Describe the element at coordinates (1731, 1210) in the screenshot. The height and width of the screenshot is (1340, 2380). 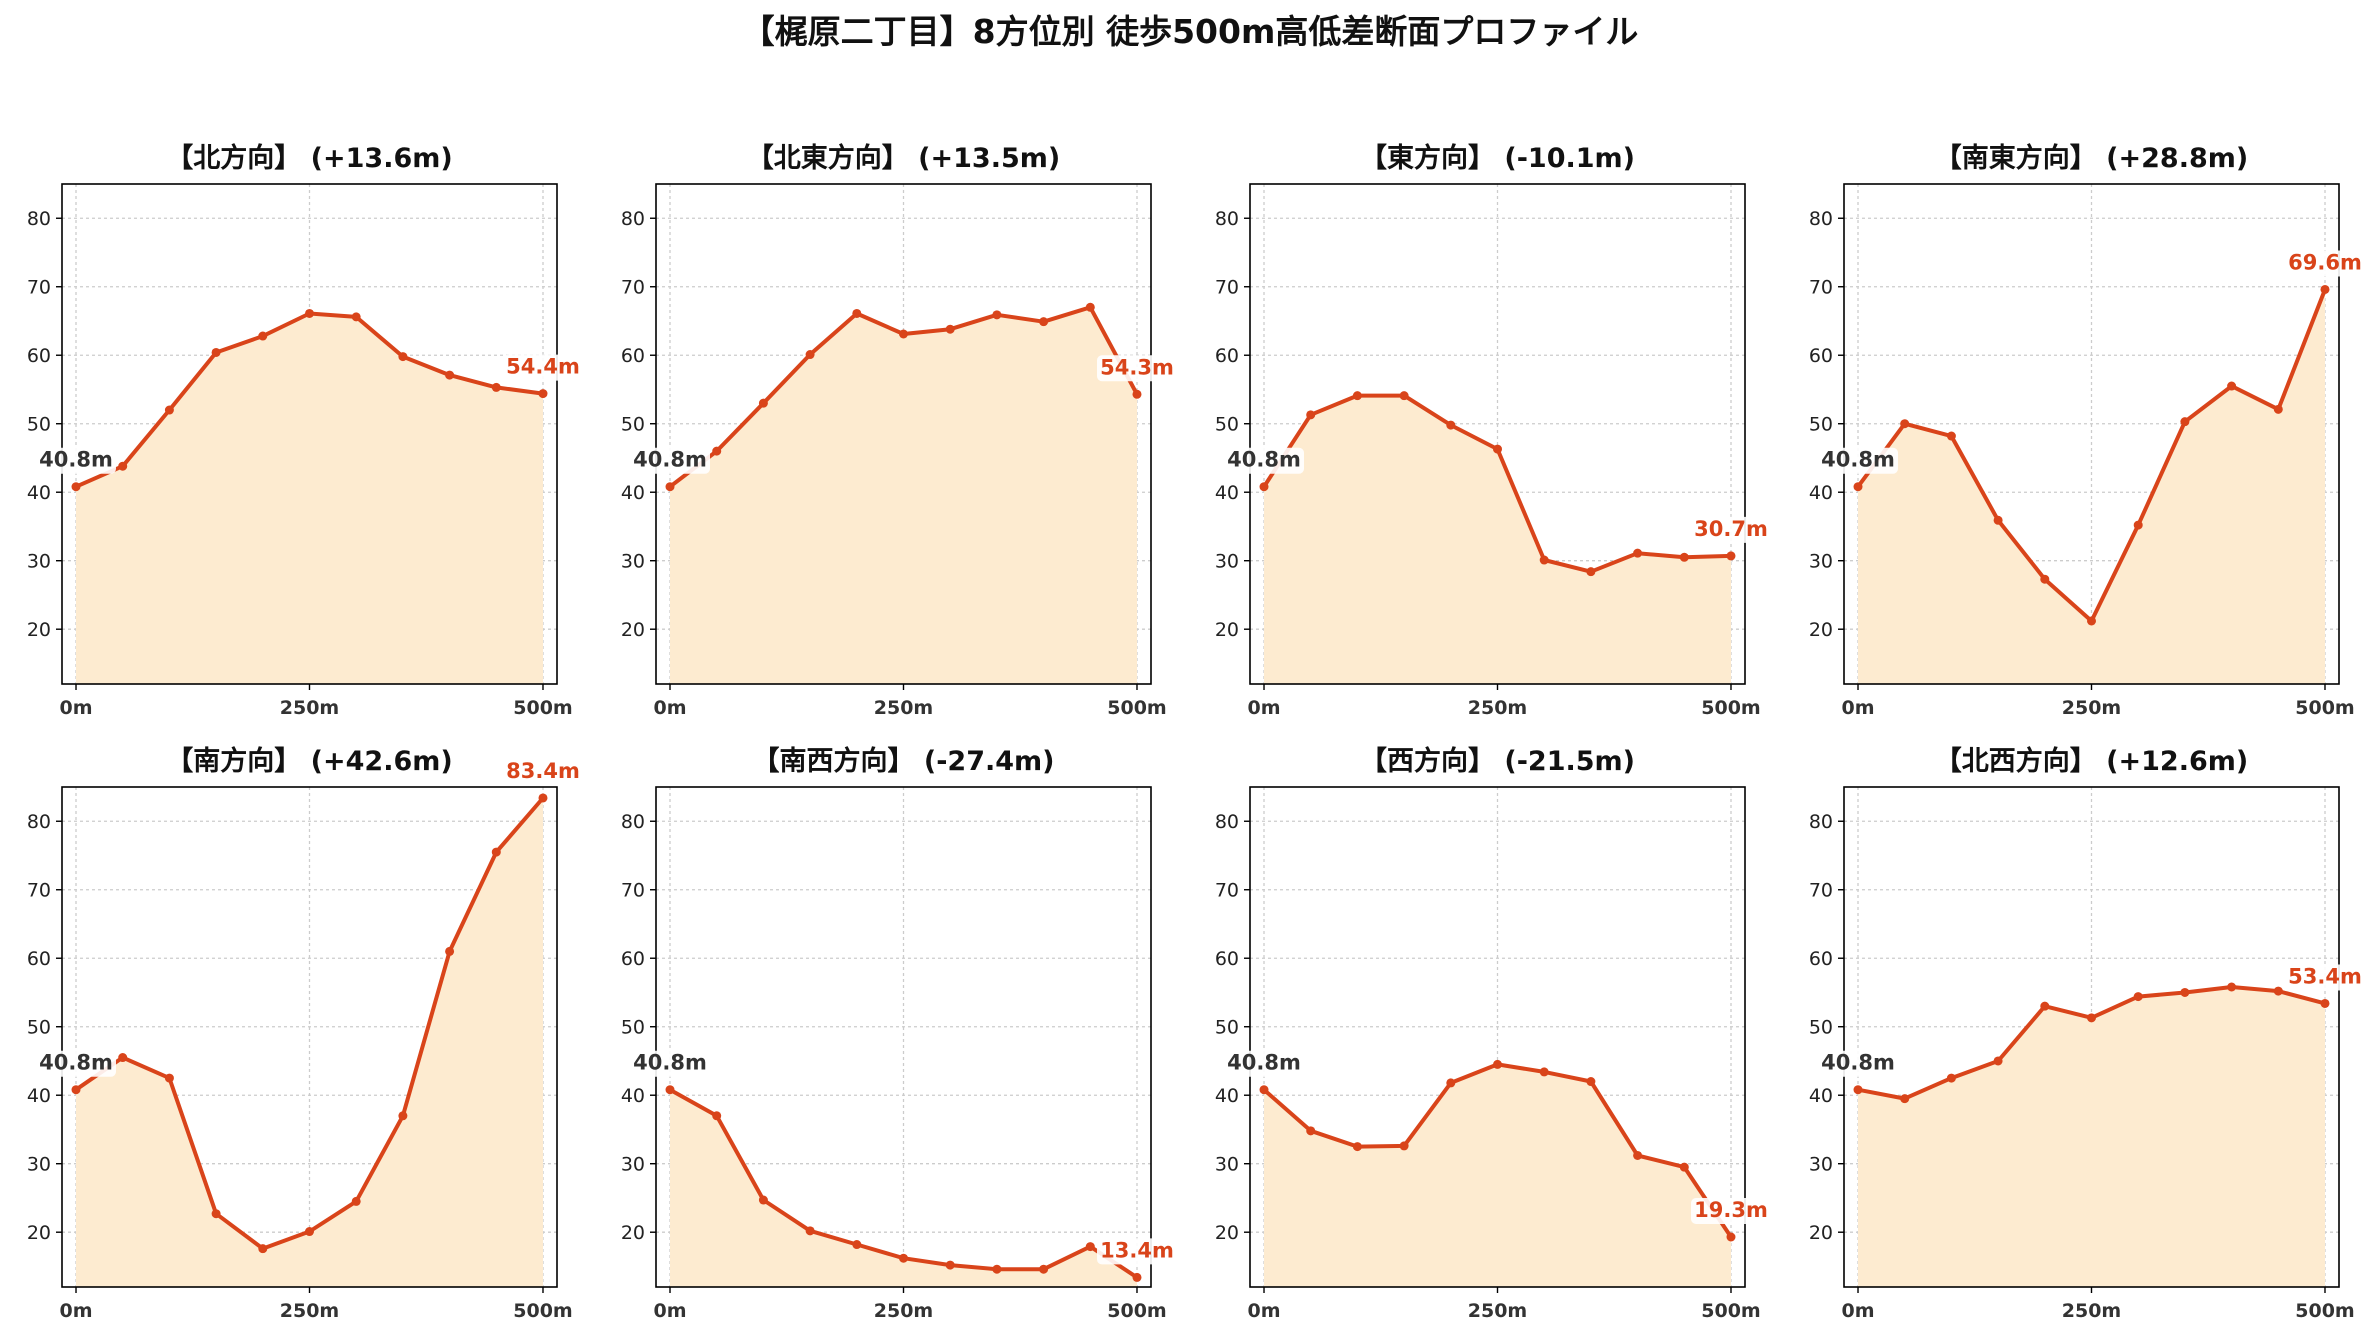
I see `end-elevation-label: 19.3m` at that location.